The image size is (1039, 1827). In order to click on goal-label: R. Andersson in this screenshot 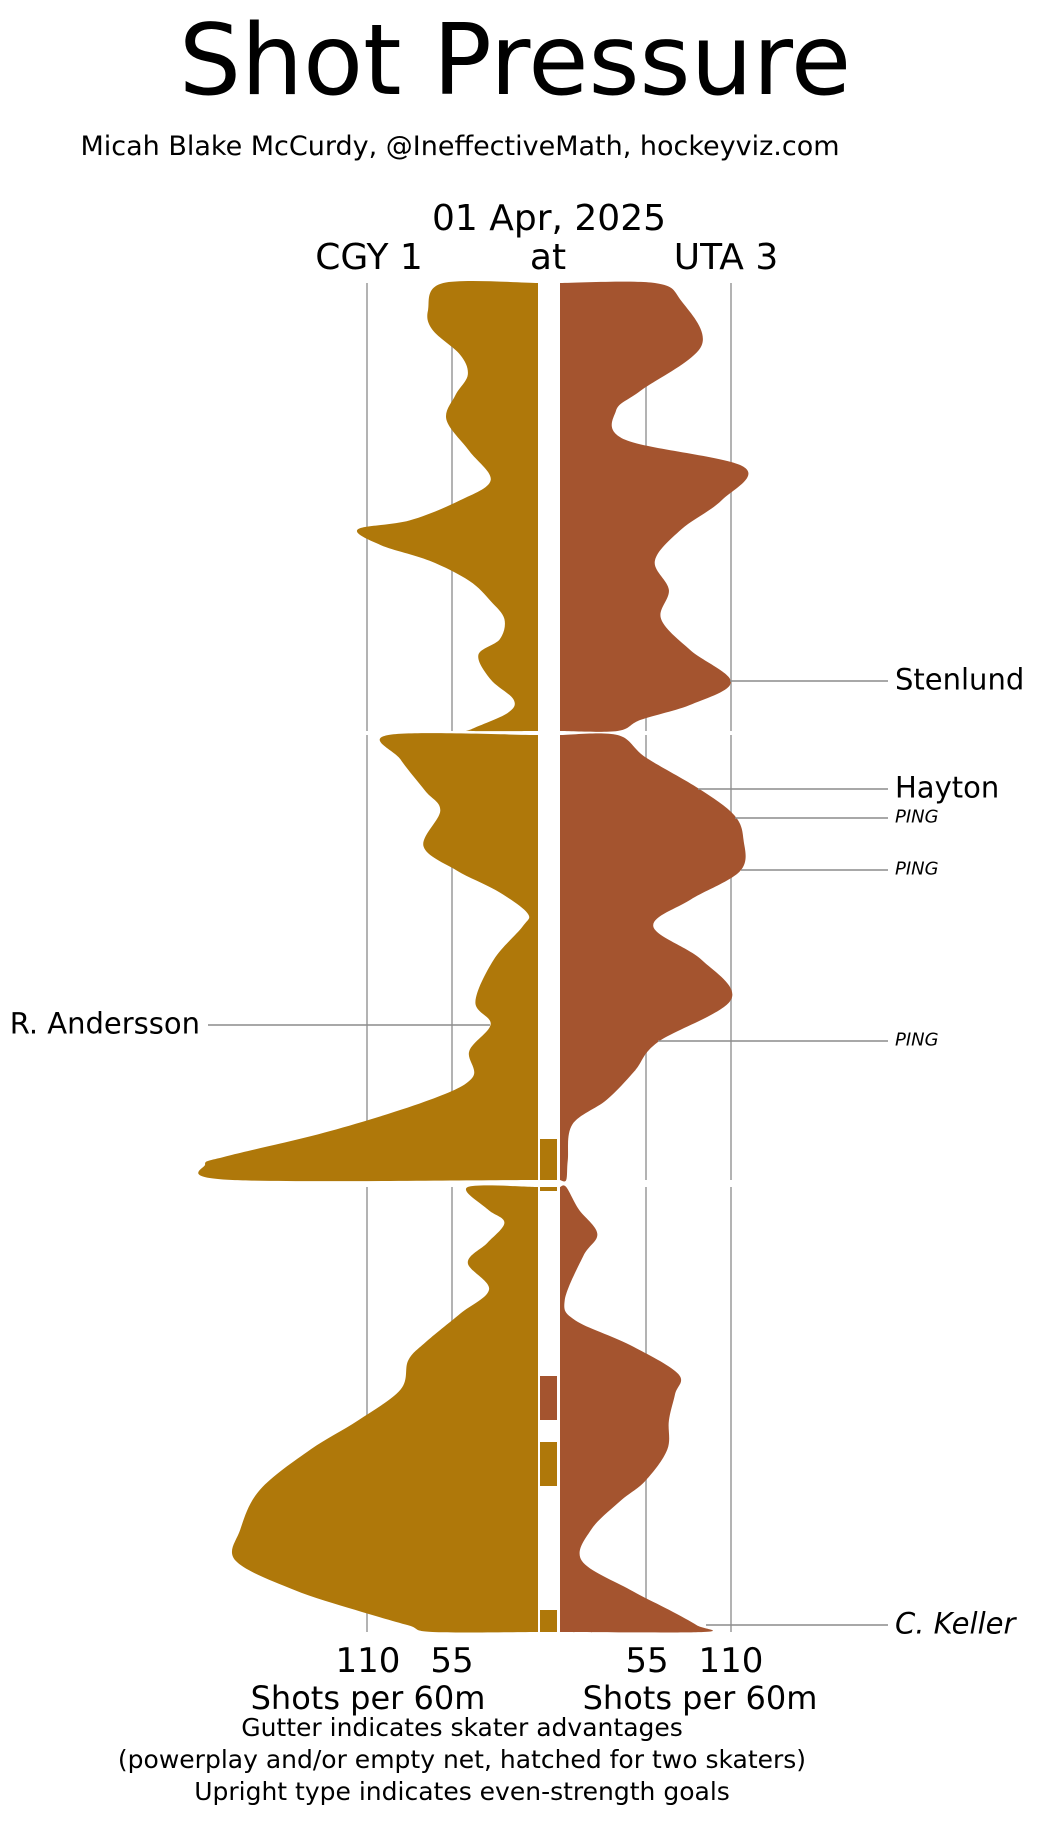, I will do `click(104, 1023)`.